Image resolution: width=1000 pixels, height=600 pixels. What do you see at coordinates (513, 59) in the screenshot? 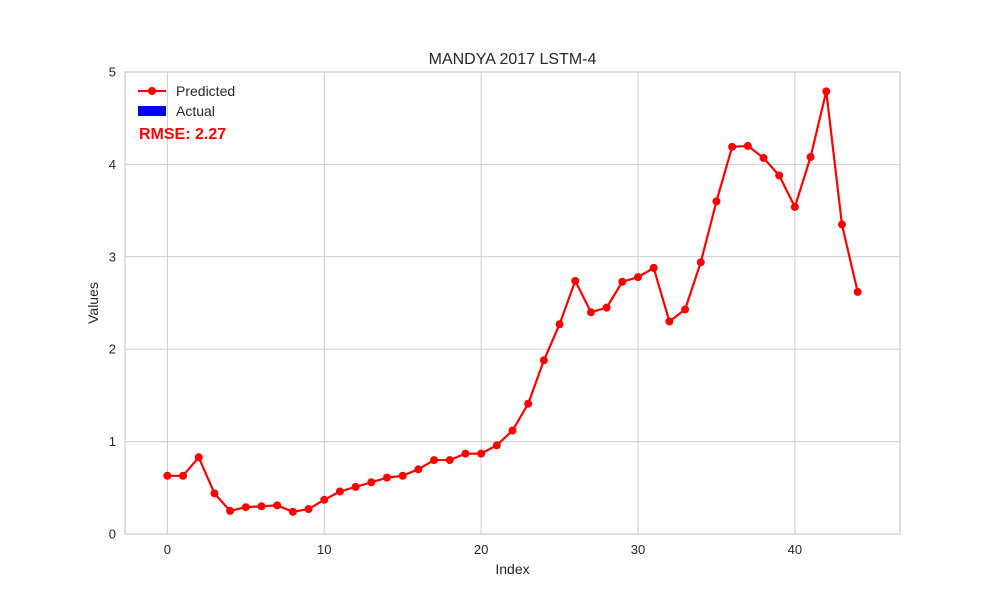
I see `chart-title: MANDYA 2017 LSTM-4` at bounding box center [513, 59].